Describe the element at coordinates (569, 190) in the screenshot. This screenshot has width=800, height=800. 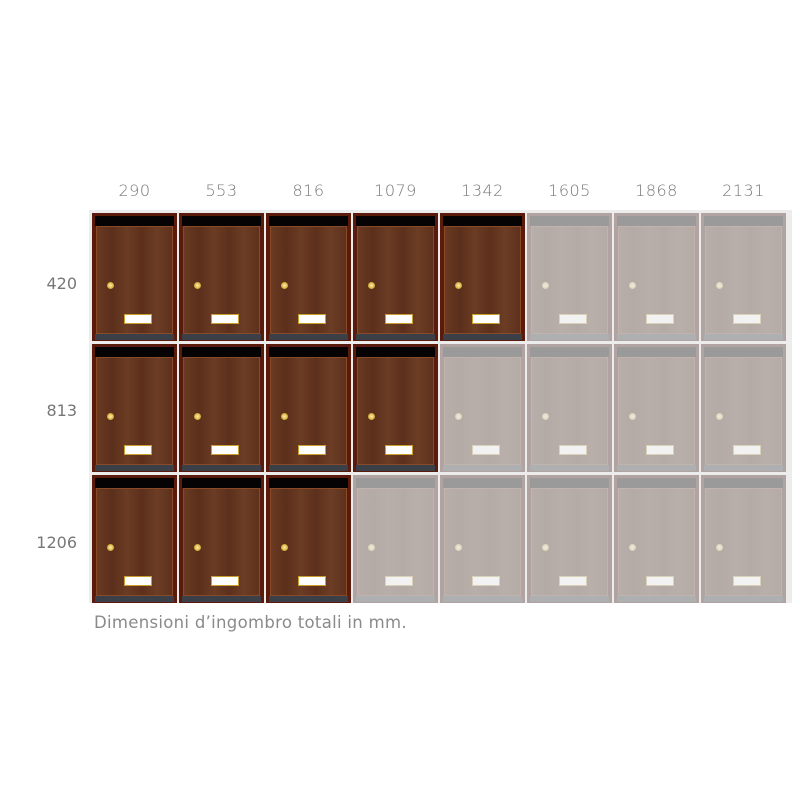
I see `column-width-label: 1605` at that location.